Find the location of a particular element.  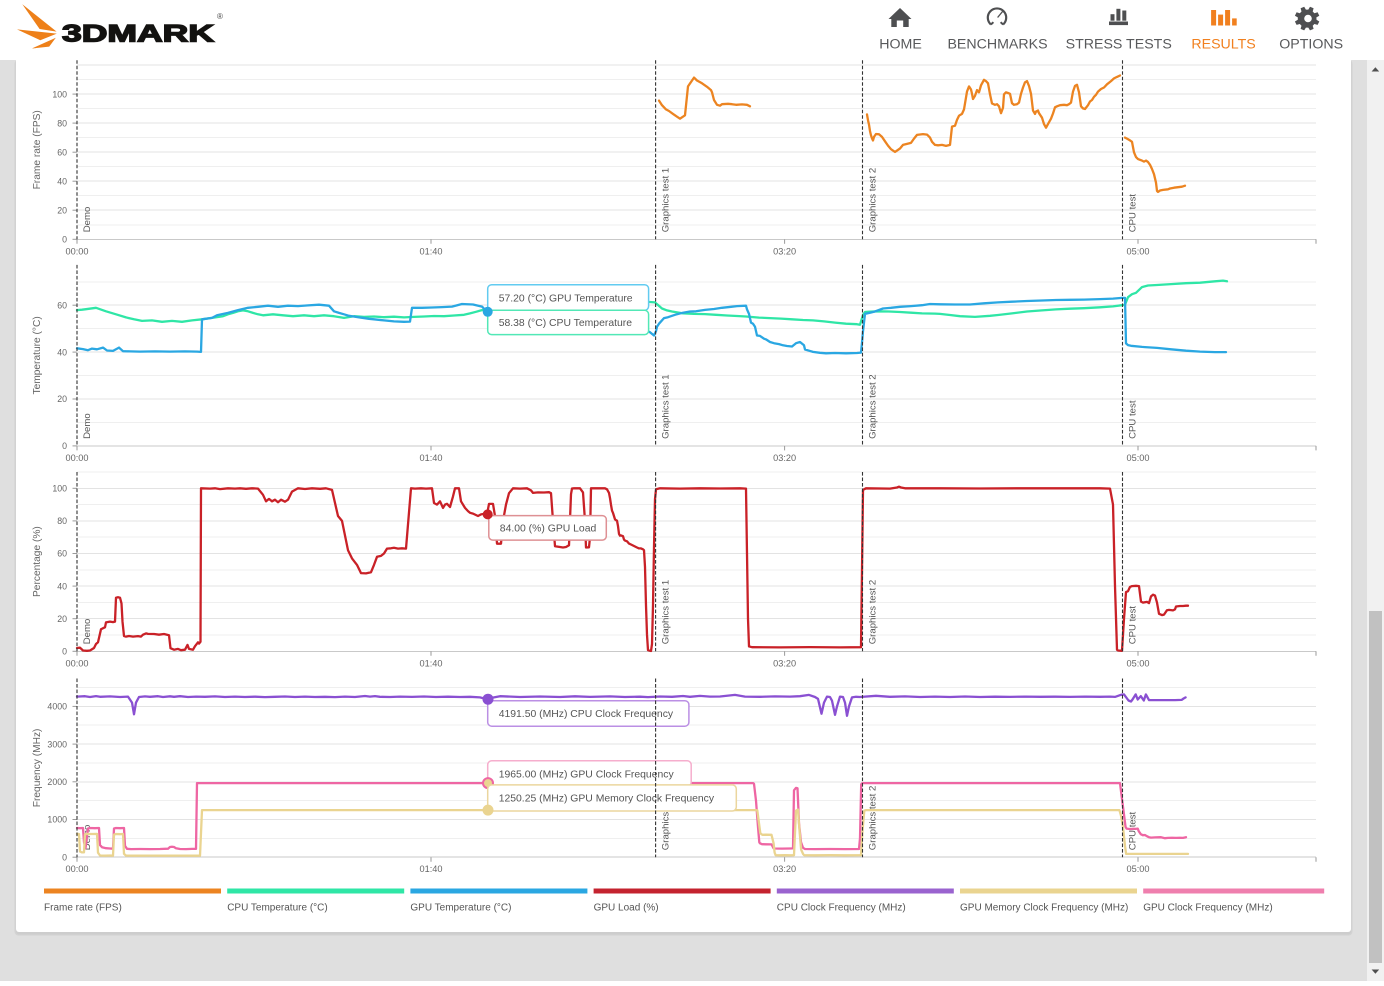

svg-text: STRESS TESTS is located at coordinates (1119, 45).